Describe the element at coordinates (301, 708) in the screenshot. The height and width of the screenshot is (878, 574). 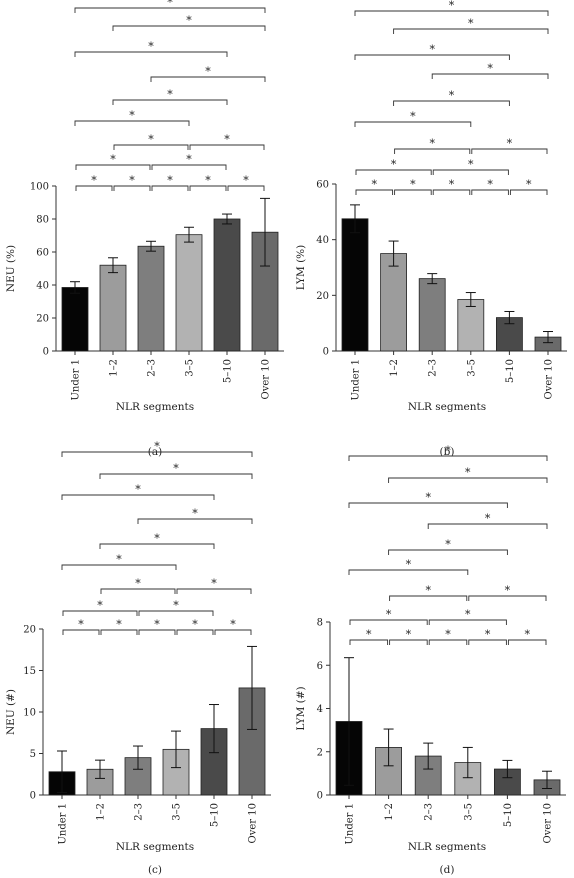
I see `y-axis-title: LYM (#)` at that location.